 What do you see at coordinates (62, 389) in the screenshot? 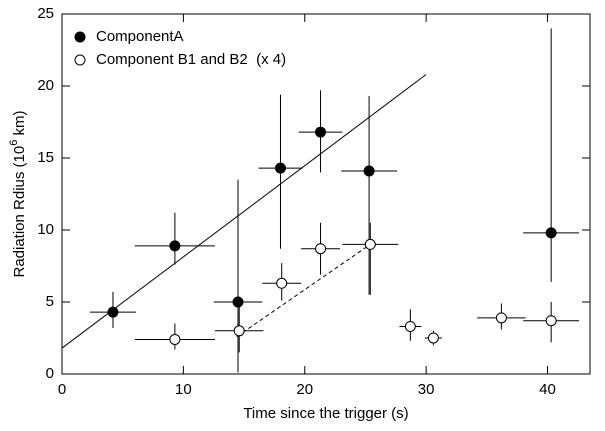
I see `x-tick-label: 0` at bounding box center [62, 389].